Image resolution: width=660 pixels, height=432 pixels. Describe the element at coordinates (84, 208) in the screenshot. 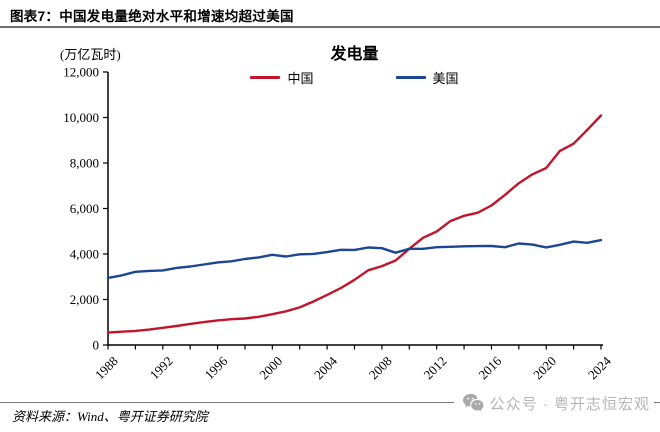

I see `y-tick-label: 6,000` at that location.